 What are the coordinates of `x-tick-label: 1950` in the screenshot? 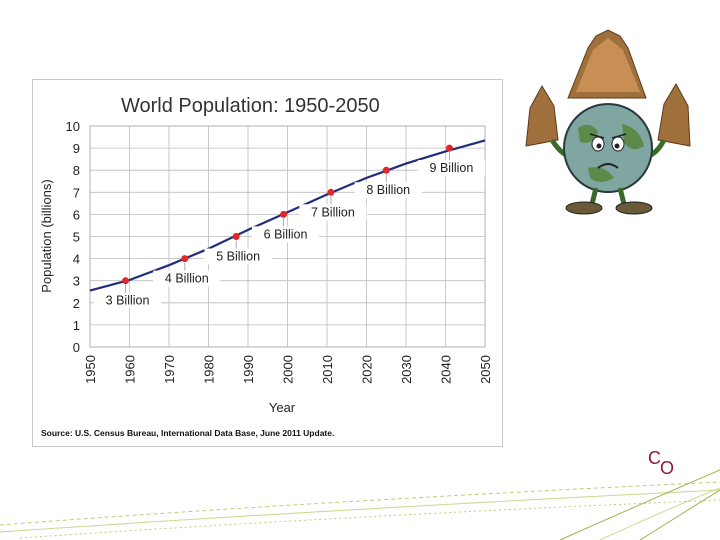 It's located at (90, 369).